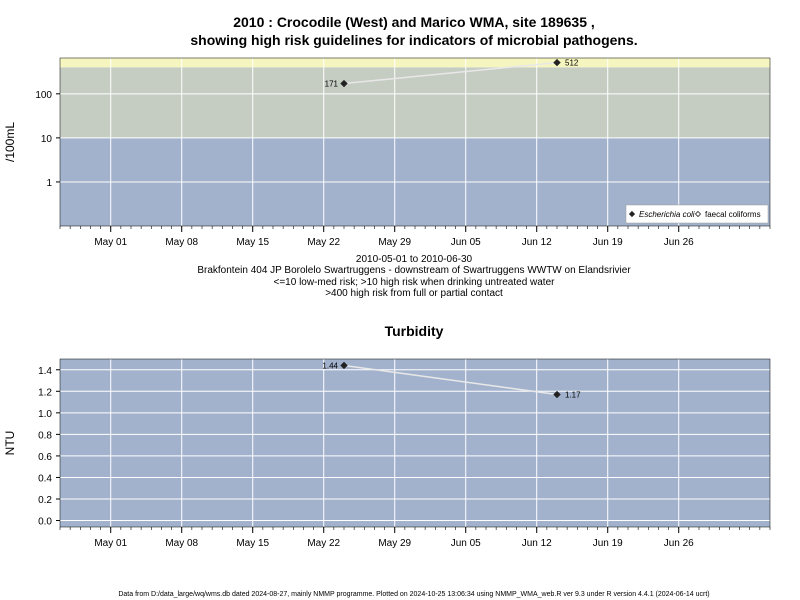  I want to click on data-label: 1.17, so click(573, 395).